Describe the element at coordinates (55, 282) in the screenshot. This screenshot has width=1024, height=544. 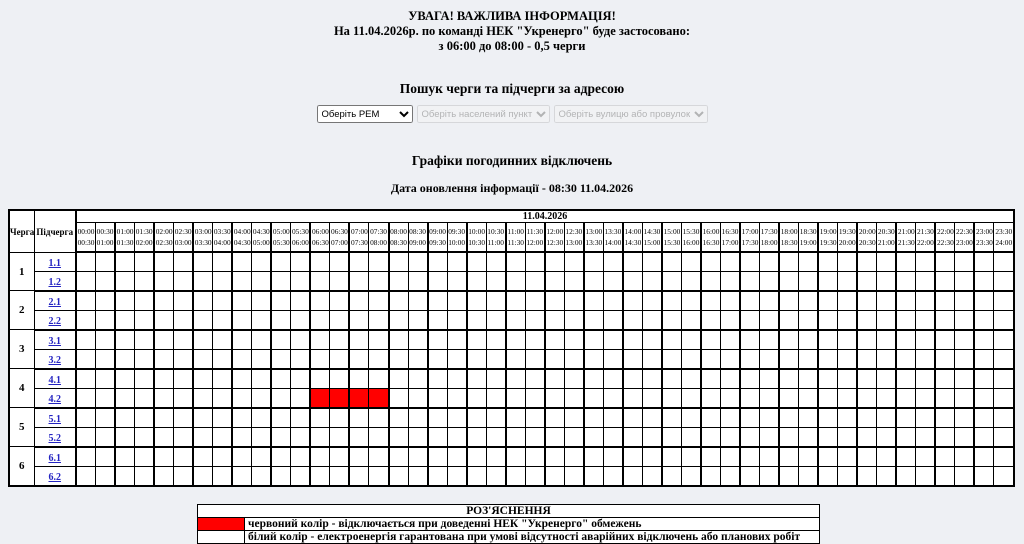
I see `subqueue-link-1.2: 1.2` at that location.